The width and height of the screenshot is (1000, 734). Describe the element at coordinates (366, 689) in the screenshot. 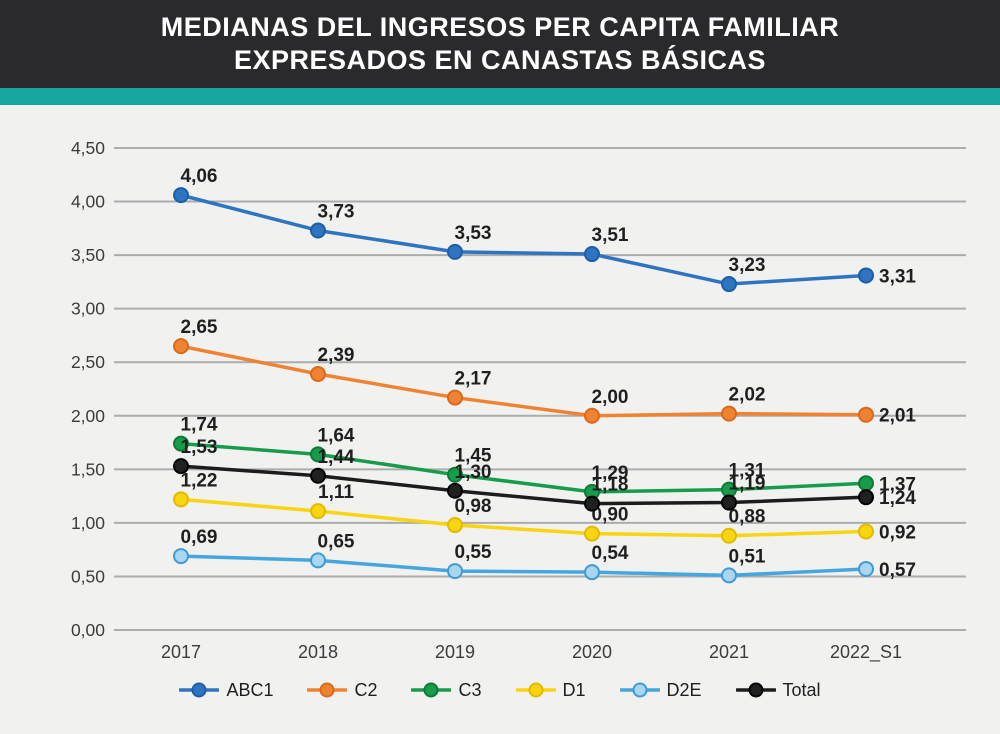

I see `legend-label: C2` at that location.